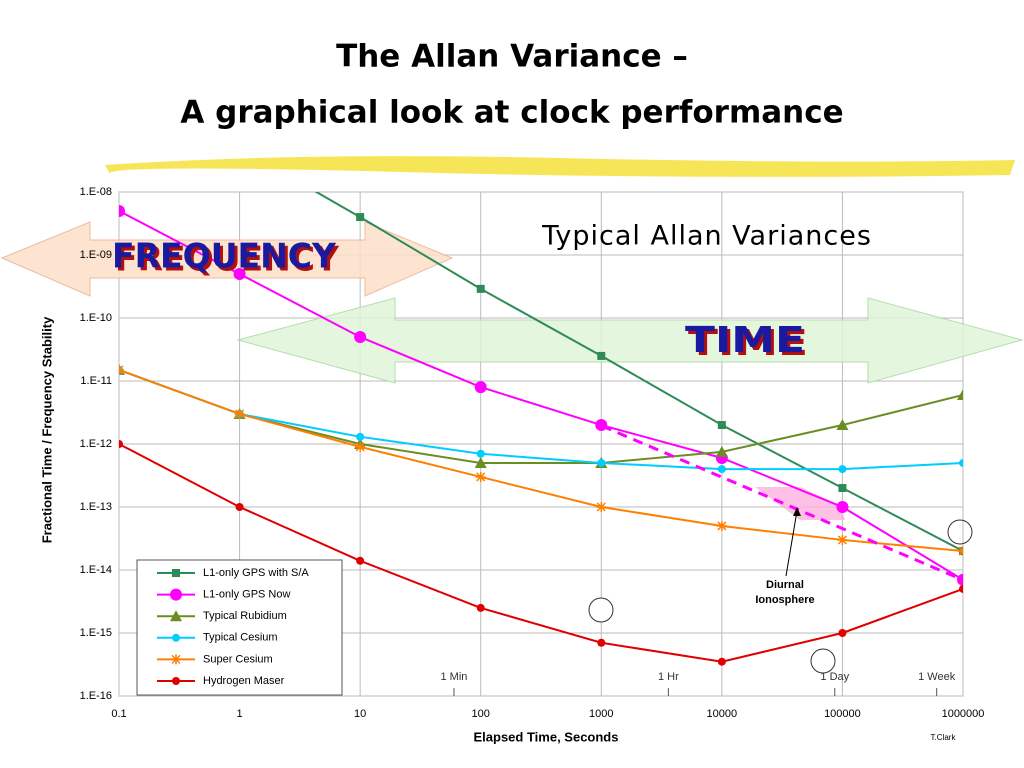 The width and height of the screenshot is (1024, 768). Describe the element at coordinates (706, 236) in the screenshot. I see `chart-title: Typical Allan Variances` at that location.